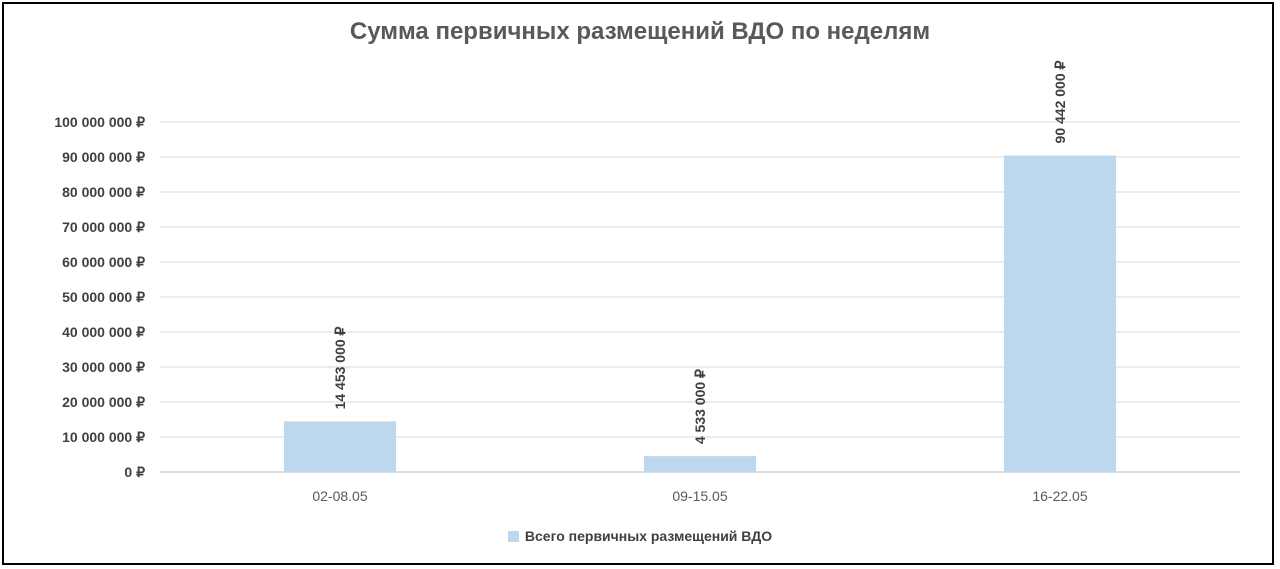 The width and height of the screenshot is (1280, 569). Describe the element at coordinates (339, 496) in the screenshot. I see `x-tick-label: 02-08.05` at that location.